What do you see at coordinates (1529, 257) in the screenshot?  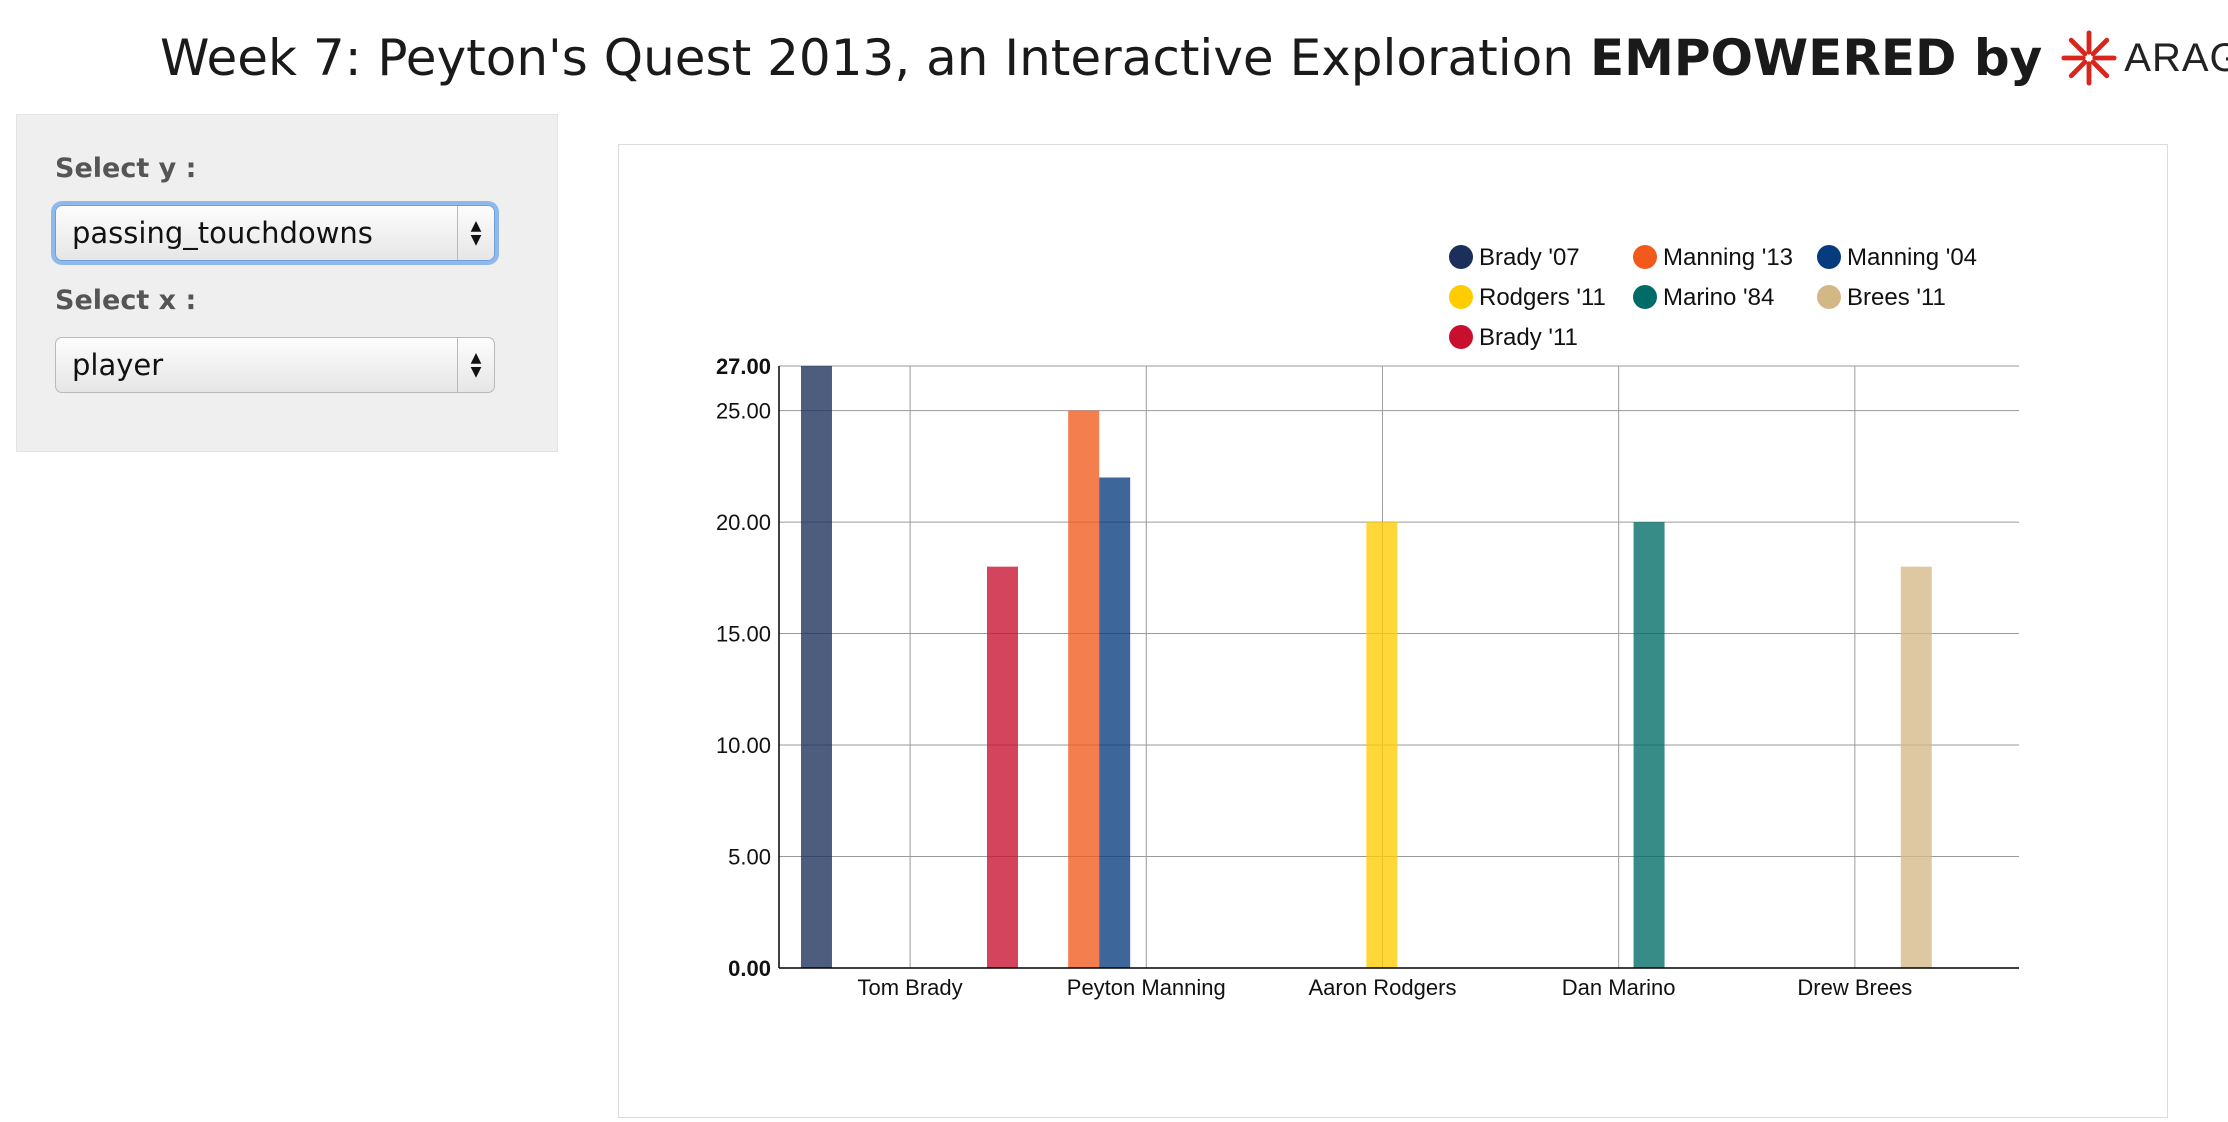 I see `legend-label: Brady '07` at bounding box center [1529, 257].